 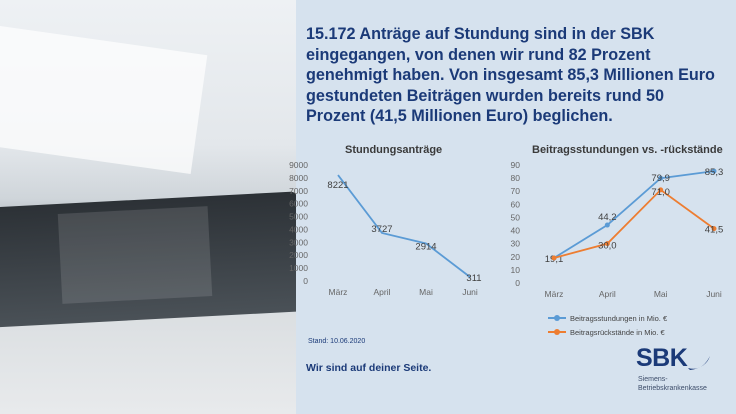 I want to click on photo-paper, so click(x=104, y=100).